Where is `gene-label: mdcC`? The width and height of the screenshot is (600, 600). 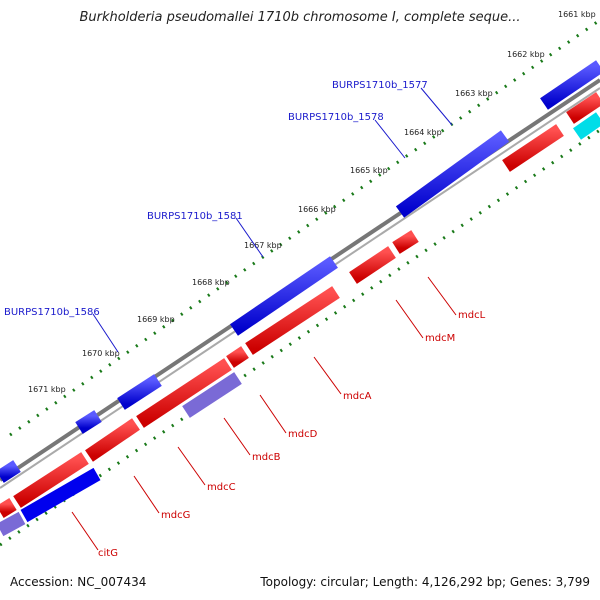 gene-label: mdcC is located at coordinates (221, 487).